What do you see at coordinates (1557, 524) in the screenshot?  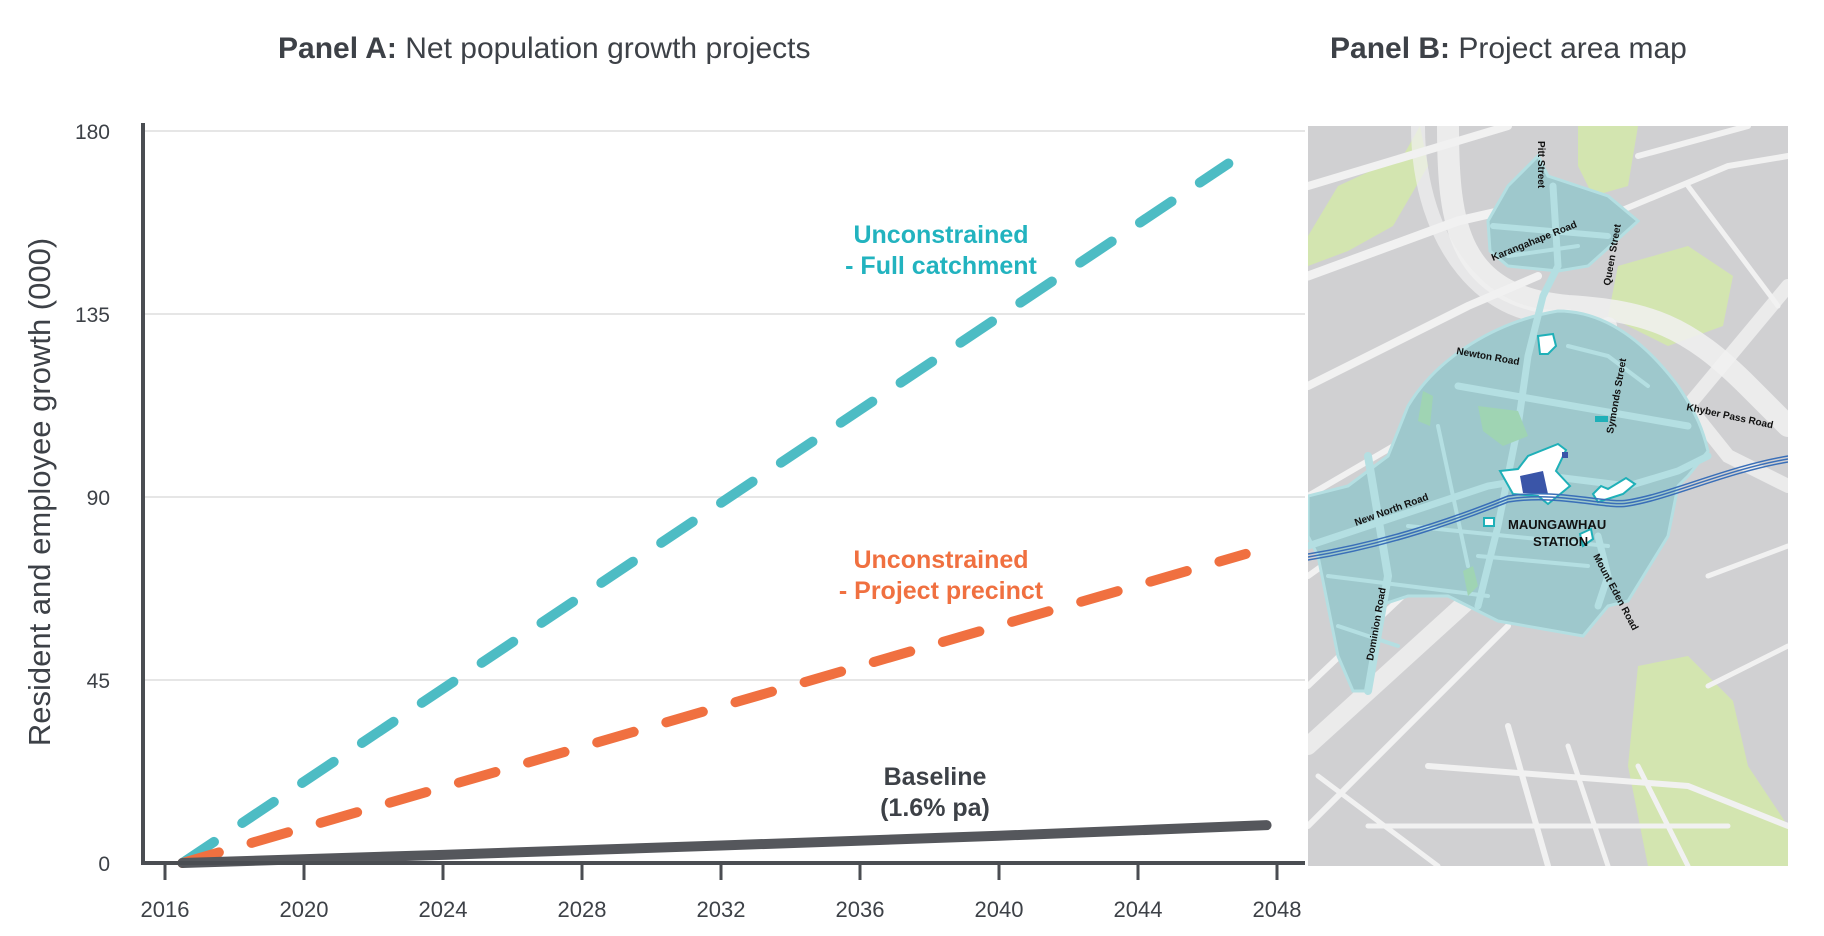 I see `station-label-line-1: MAUNGAWHAU` at bounding box center [1557, 524].